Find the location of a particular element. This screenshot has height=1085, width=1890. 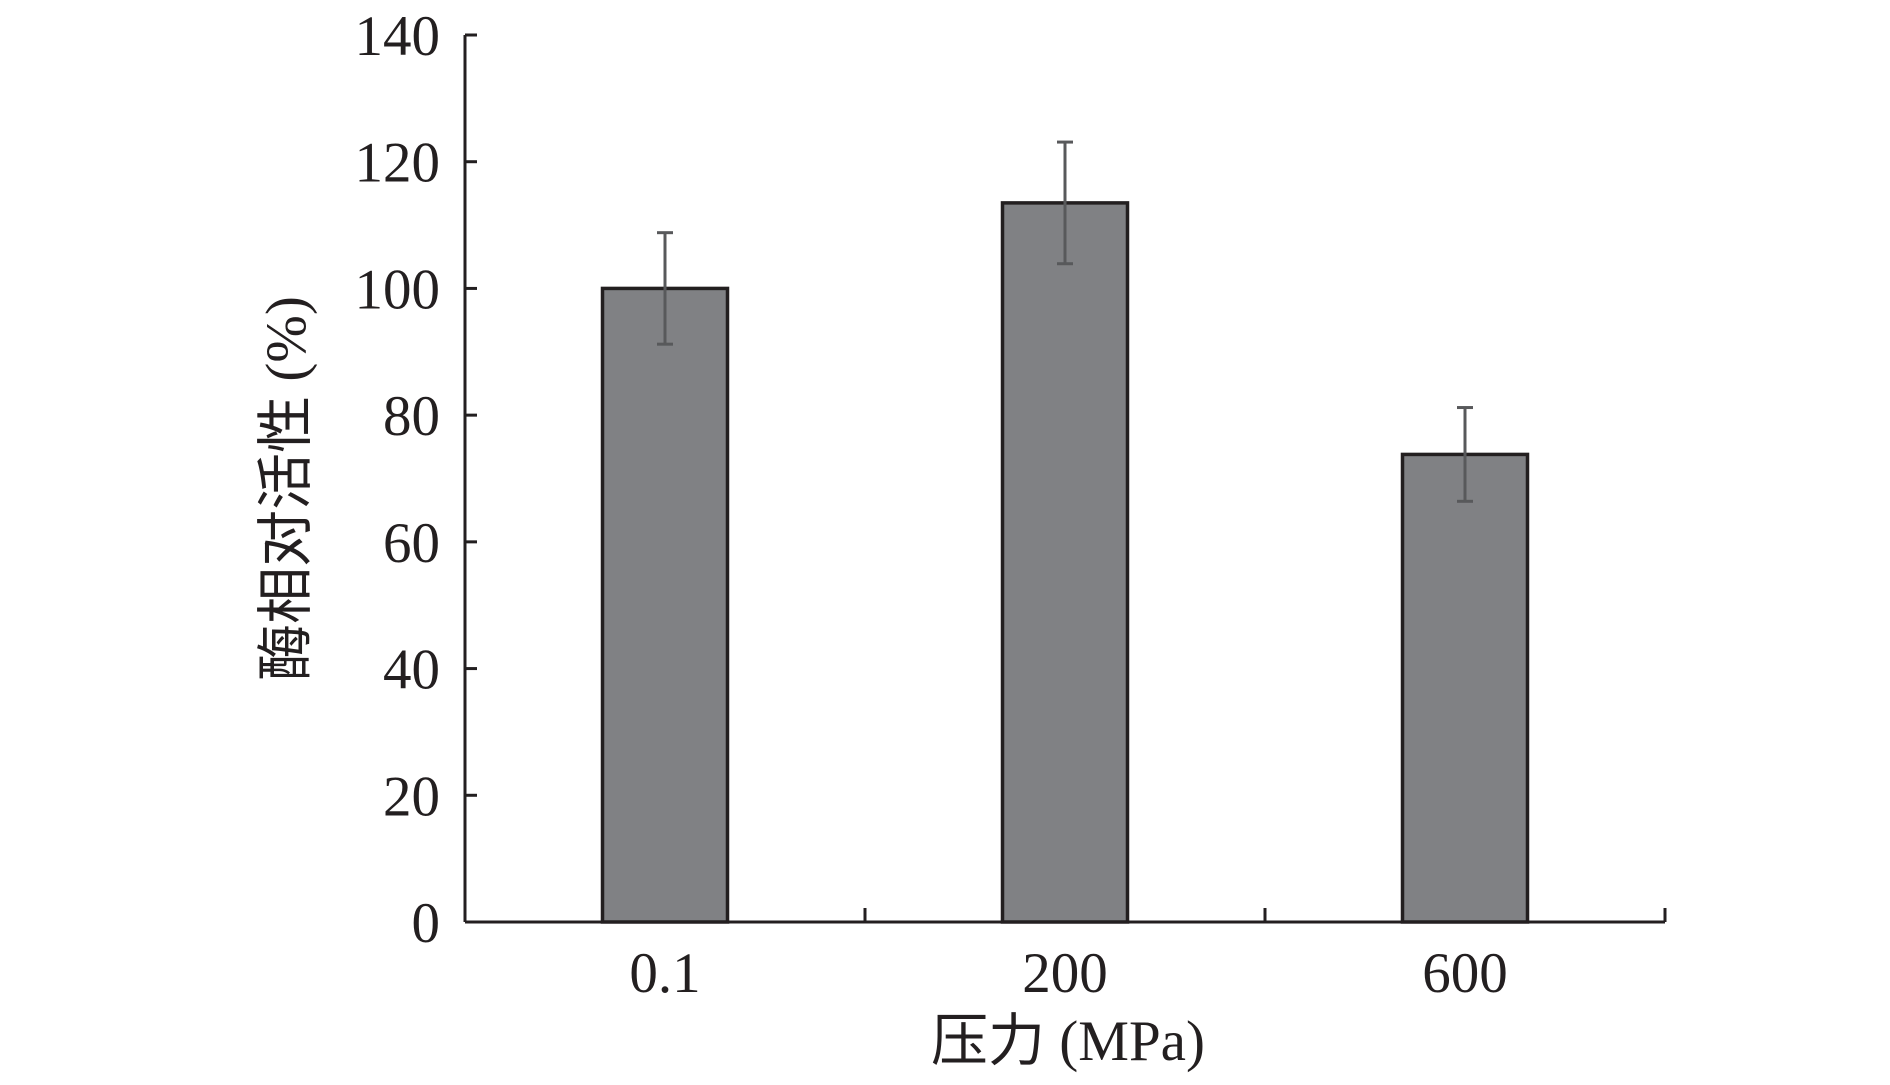

error-bars is located at coordinates (1065, 321).